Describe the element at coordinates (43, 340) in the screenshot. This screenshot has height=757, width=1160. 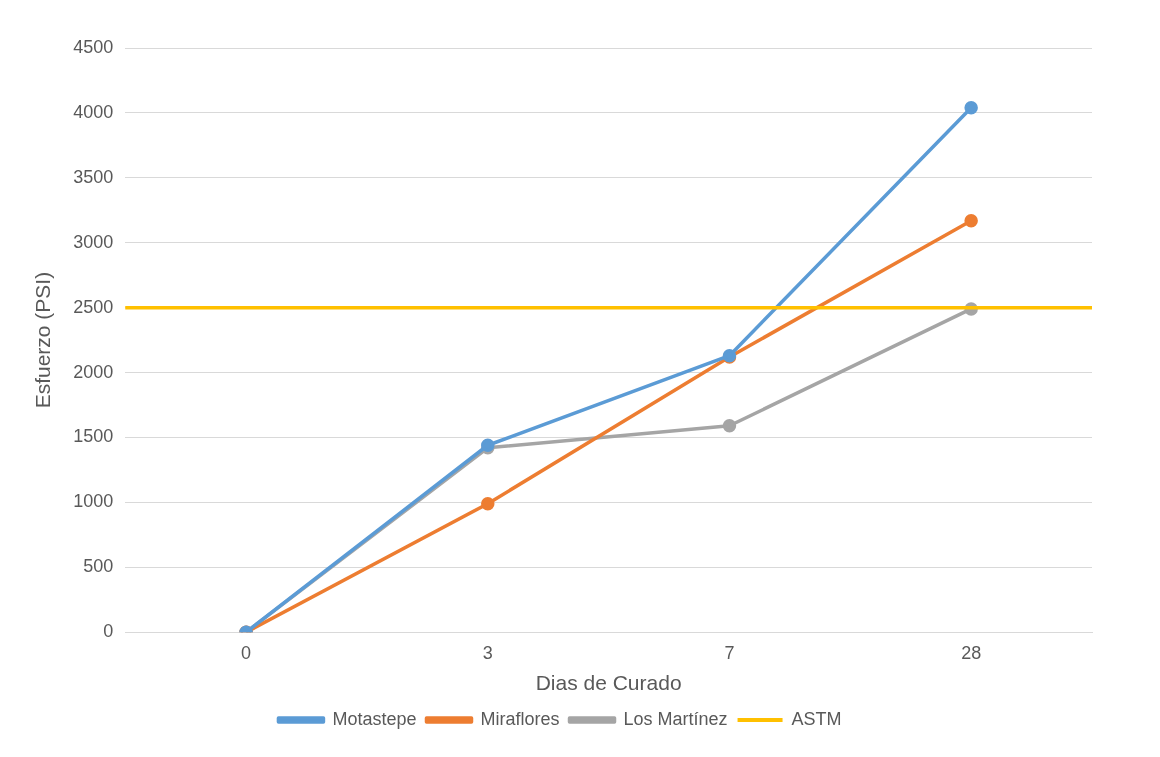
I see `y-axis-title: Esfuerzo (PSI)` at that location.